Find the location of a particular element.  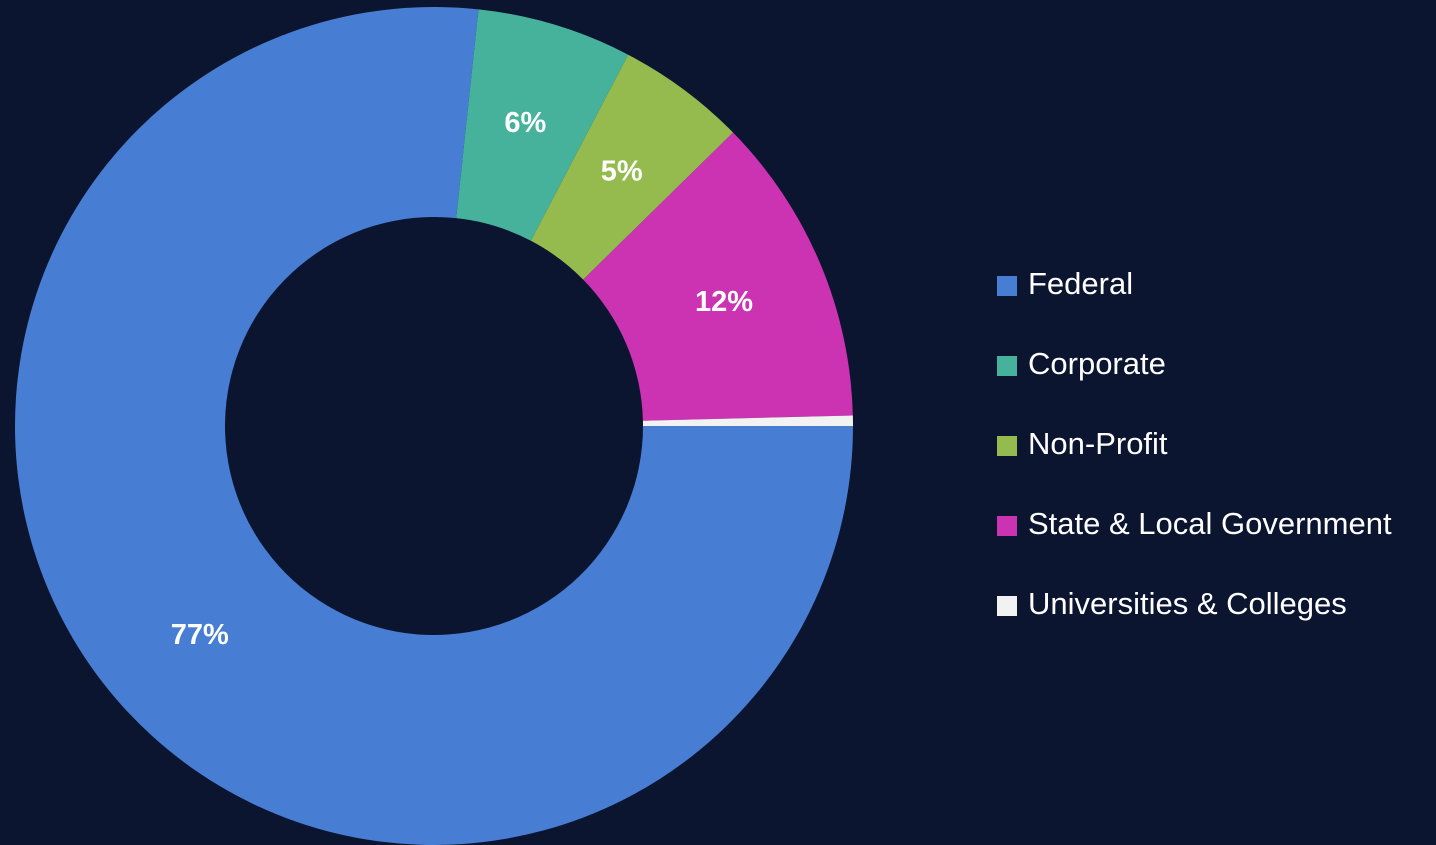

data-label: 12% is located at coordinates (724, 302).